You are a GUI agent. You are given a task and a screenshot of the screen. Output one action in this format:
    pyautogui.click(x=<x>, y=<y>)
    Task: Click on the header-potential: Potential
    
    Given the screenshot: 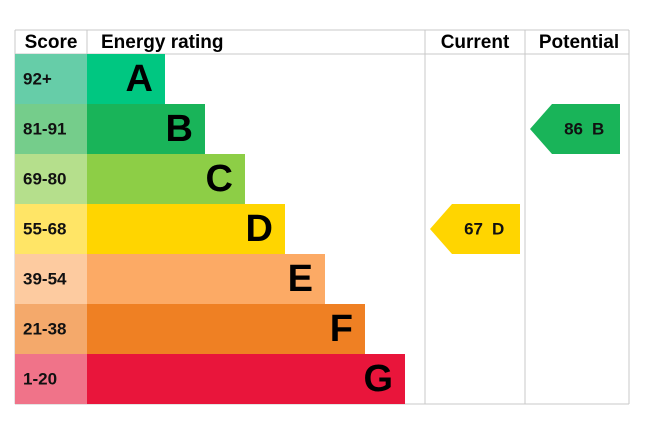 What is the action you would take?
    pyautogui.click(x=579, y=42)
    